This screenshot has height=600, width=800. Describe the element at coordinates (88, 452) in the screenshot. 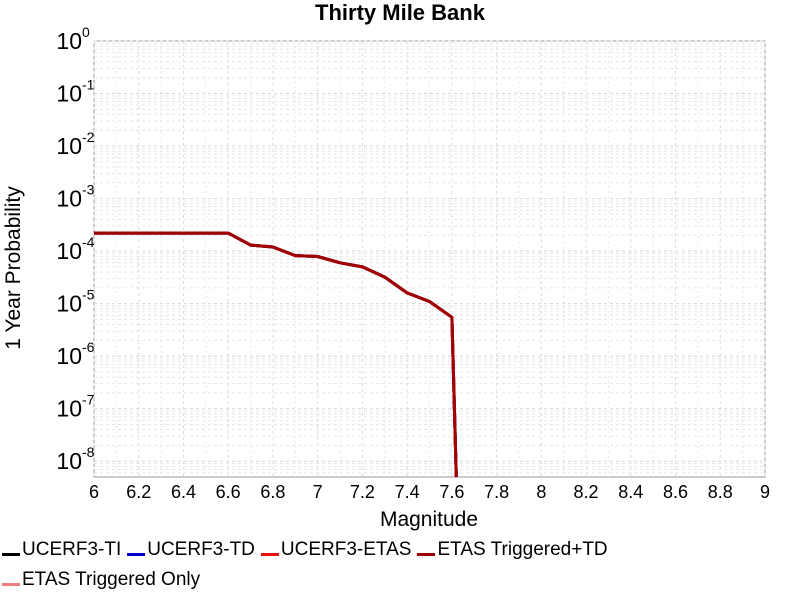

I see `y-tick-exponent: -8` at that location.